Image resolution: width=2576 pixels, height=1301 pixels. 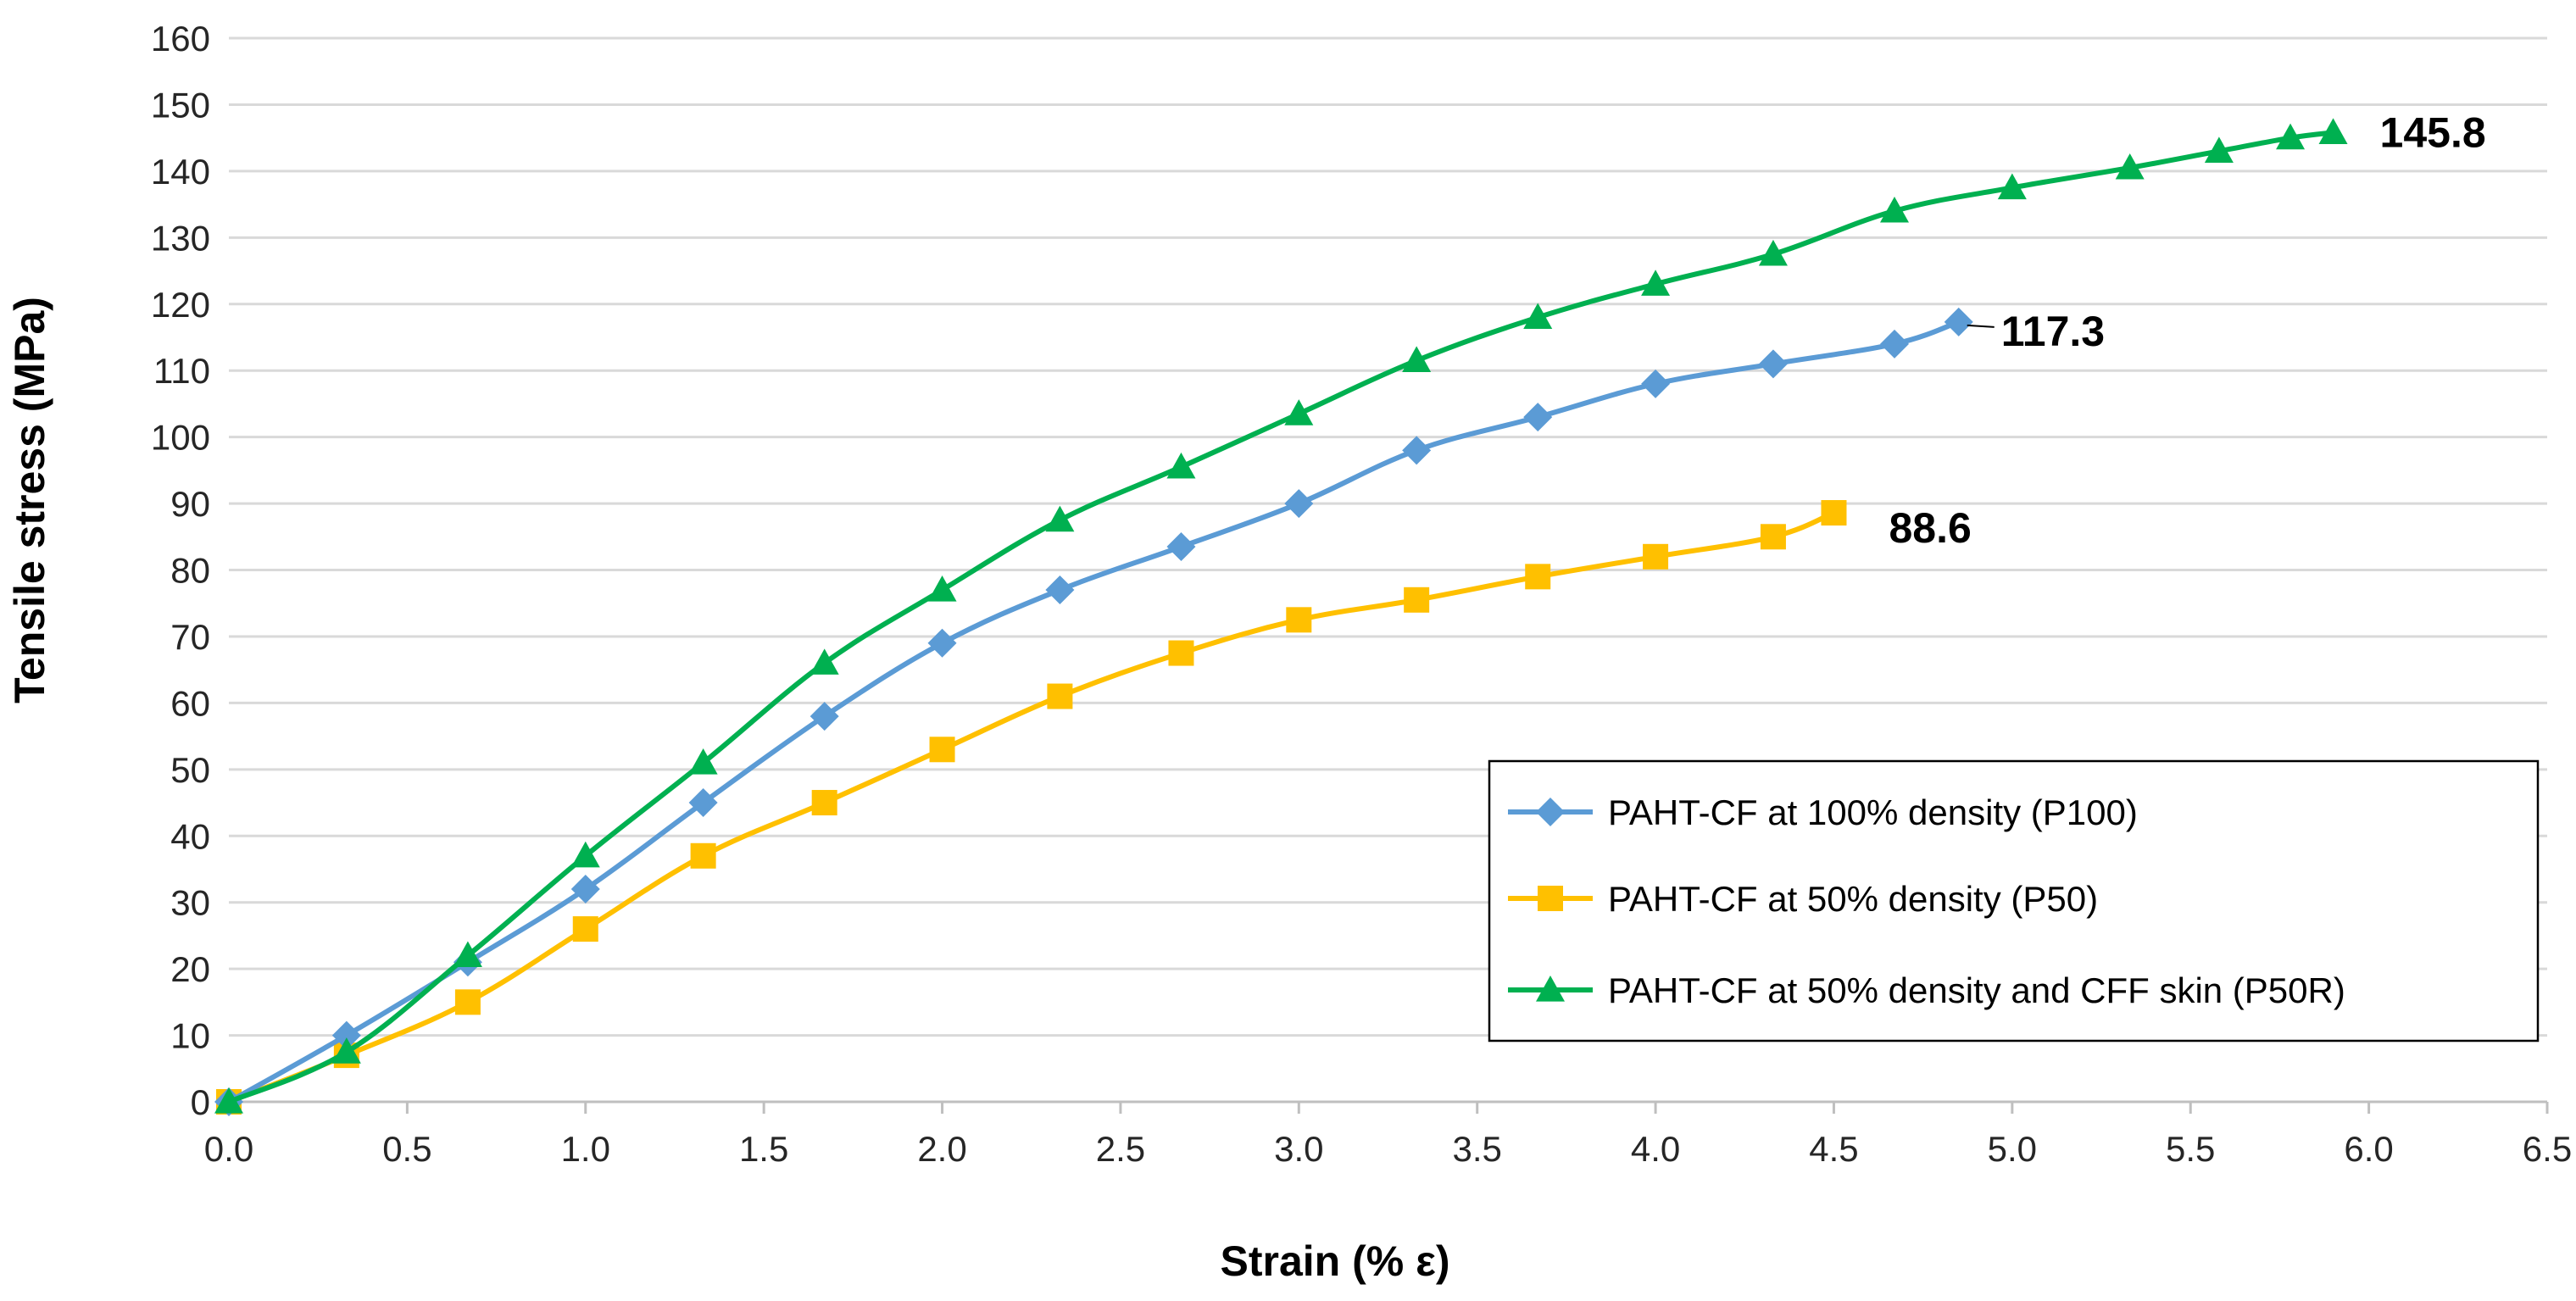 What do you see at coordinates (190, 703) in the screenshot?
I see `y-tick-label: 60` at bounding box center [190, 703].